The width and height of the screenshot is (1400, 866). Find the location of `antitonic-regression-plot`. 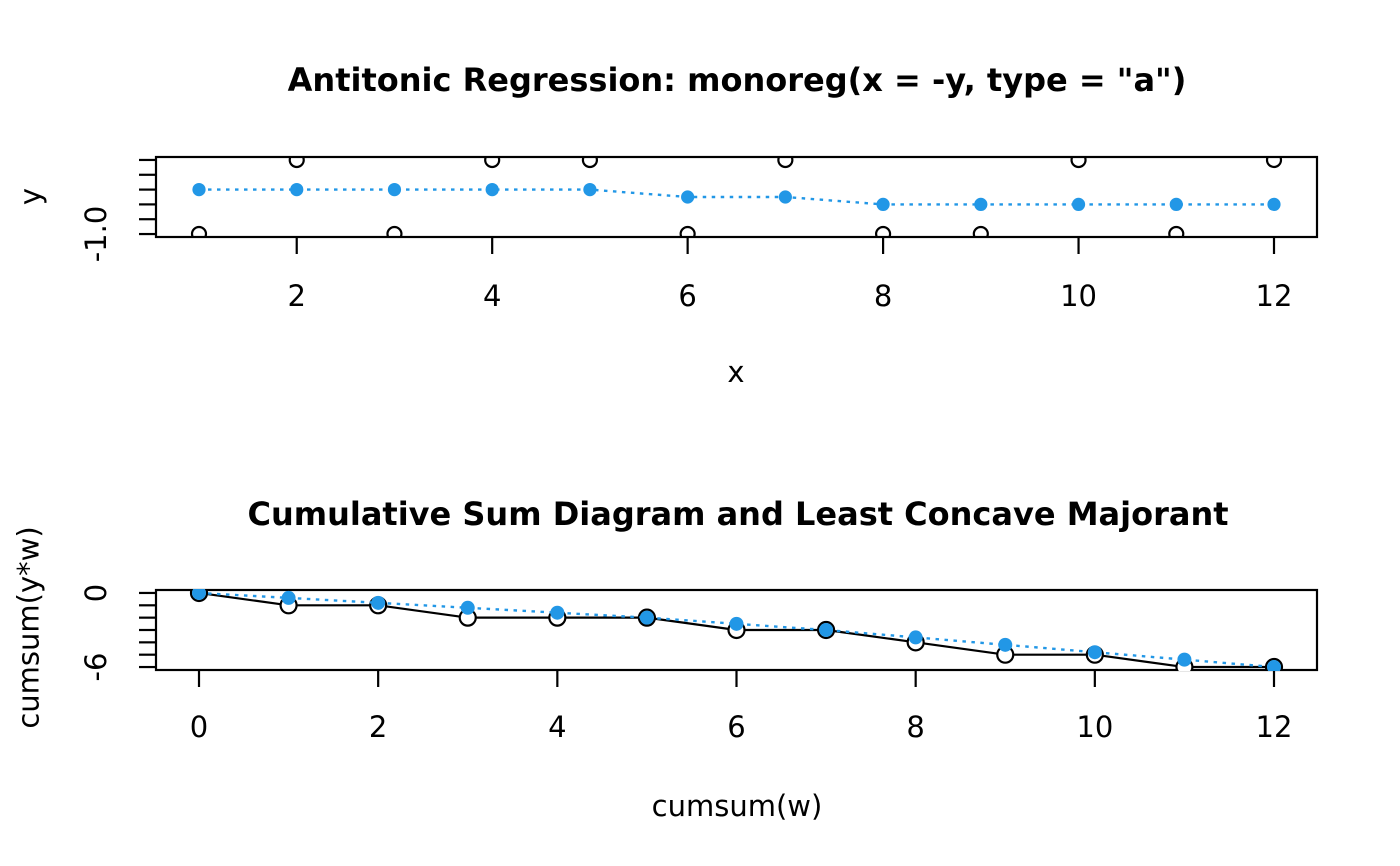

antitonic-regression-plot is located at coordinates (729, 204).